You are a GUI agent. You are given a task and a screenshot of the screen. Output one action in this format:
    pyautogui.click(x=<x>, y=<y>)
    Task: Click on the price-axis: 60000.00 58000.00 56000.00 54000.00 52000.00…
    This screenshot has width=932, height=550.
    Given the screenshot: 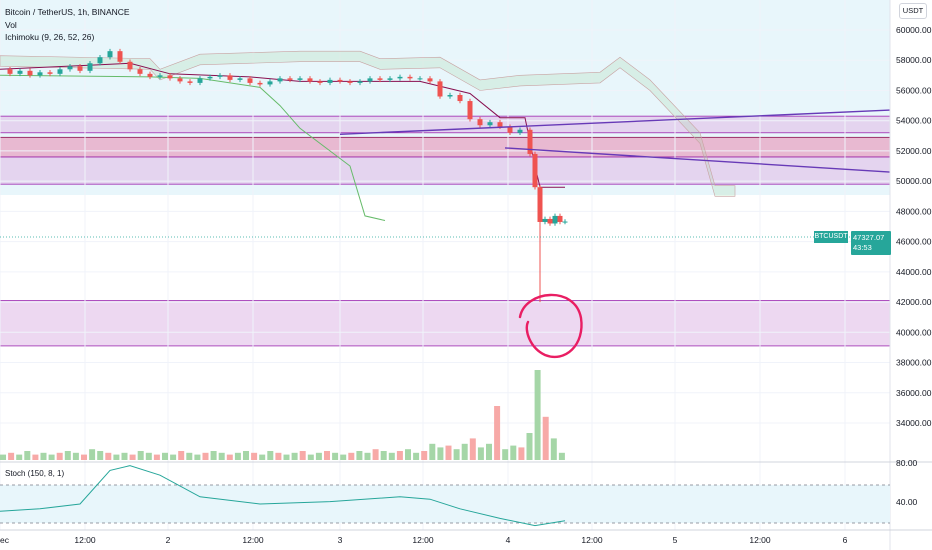 What is the action you would take?
    pyautogui.click(x=914, y=226)
    